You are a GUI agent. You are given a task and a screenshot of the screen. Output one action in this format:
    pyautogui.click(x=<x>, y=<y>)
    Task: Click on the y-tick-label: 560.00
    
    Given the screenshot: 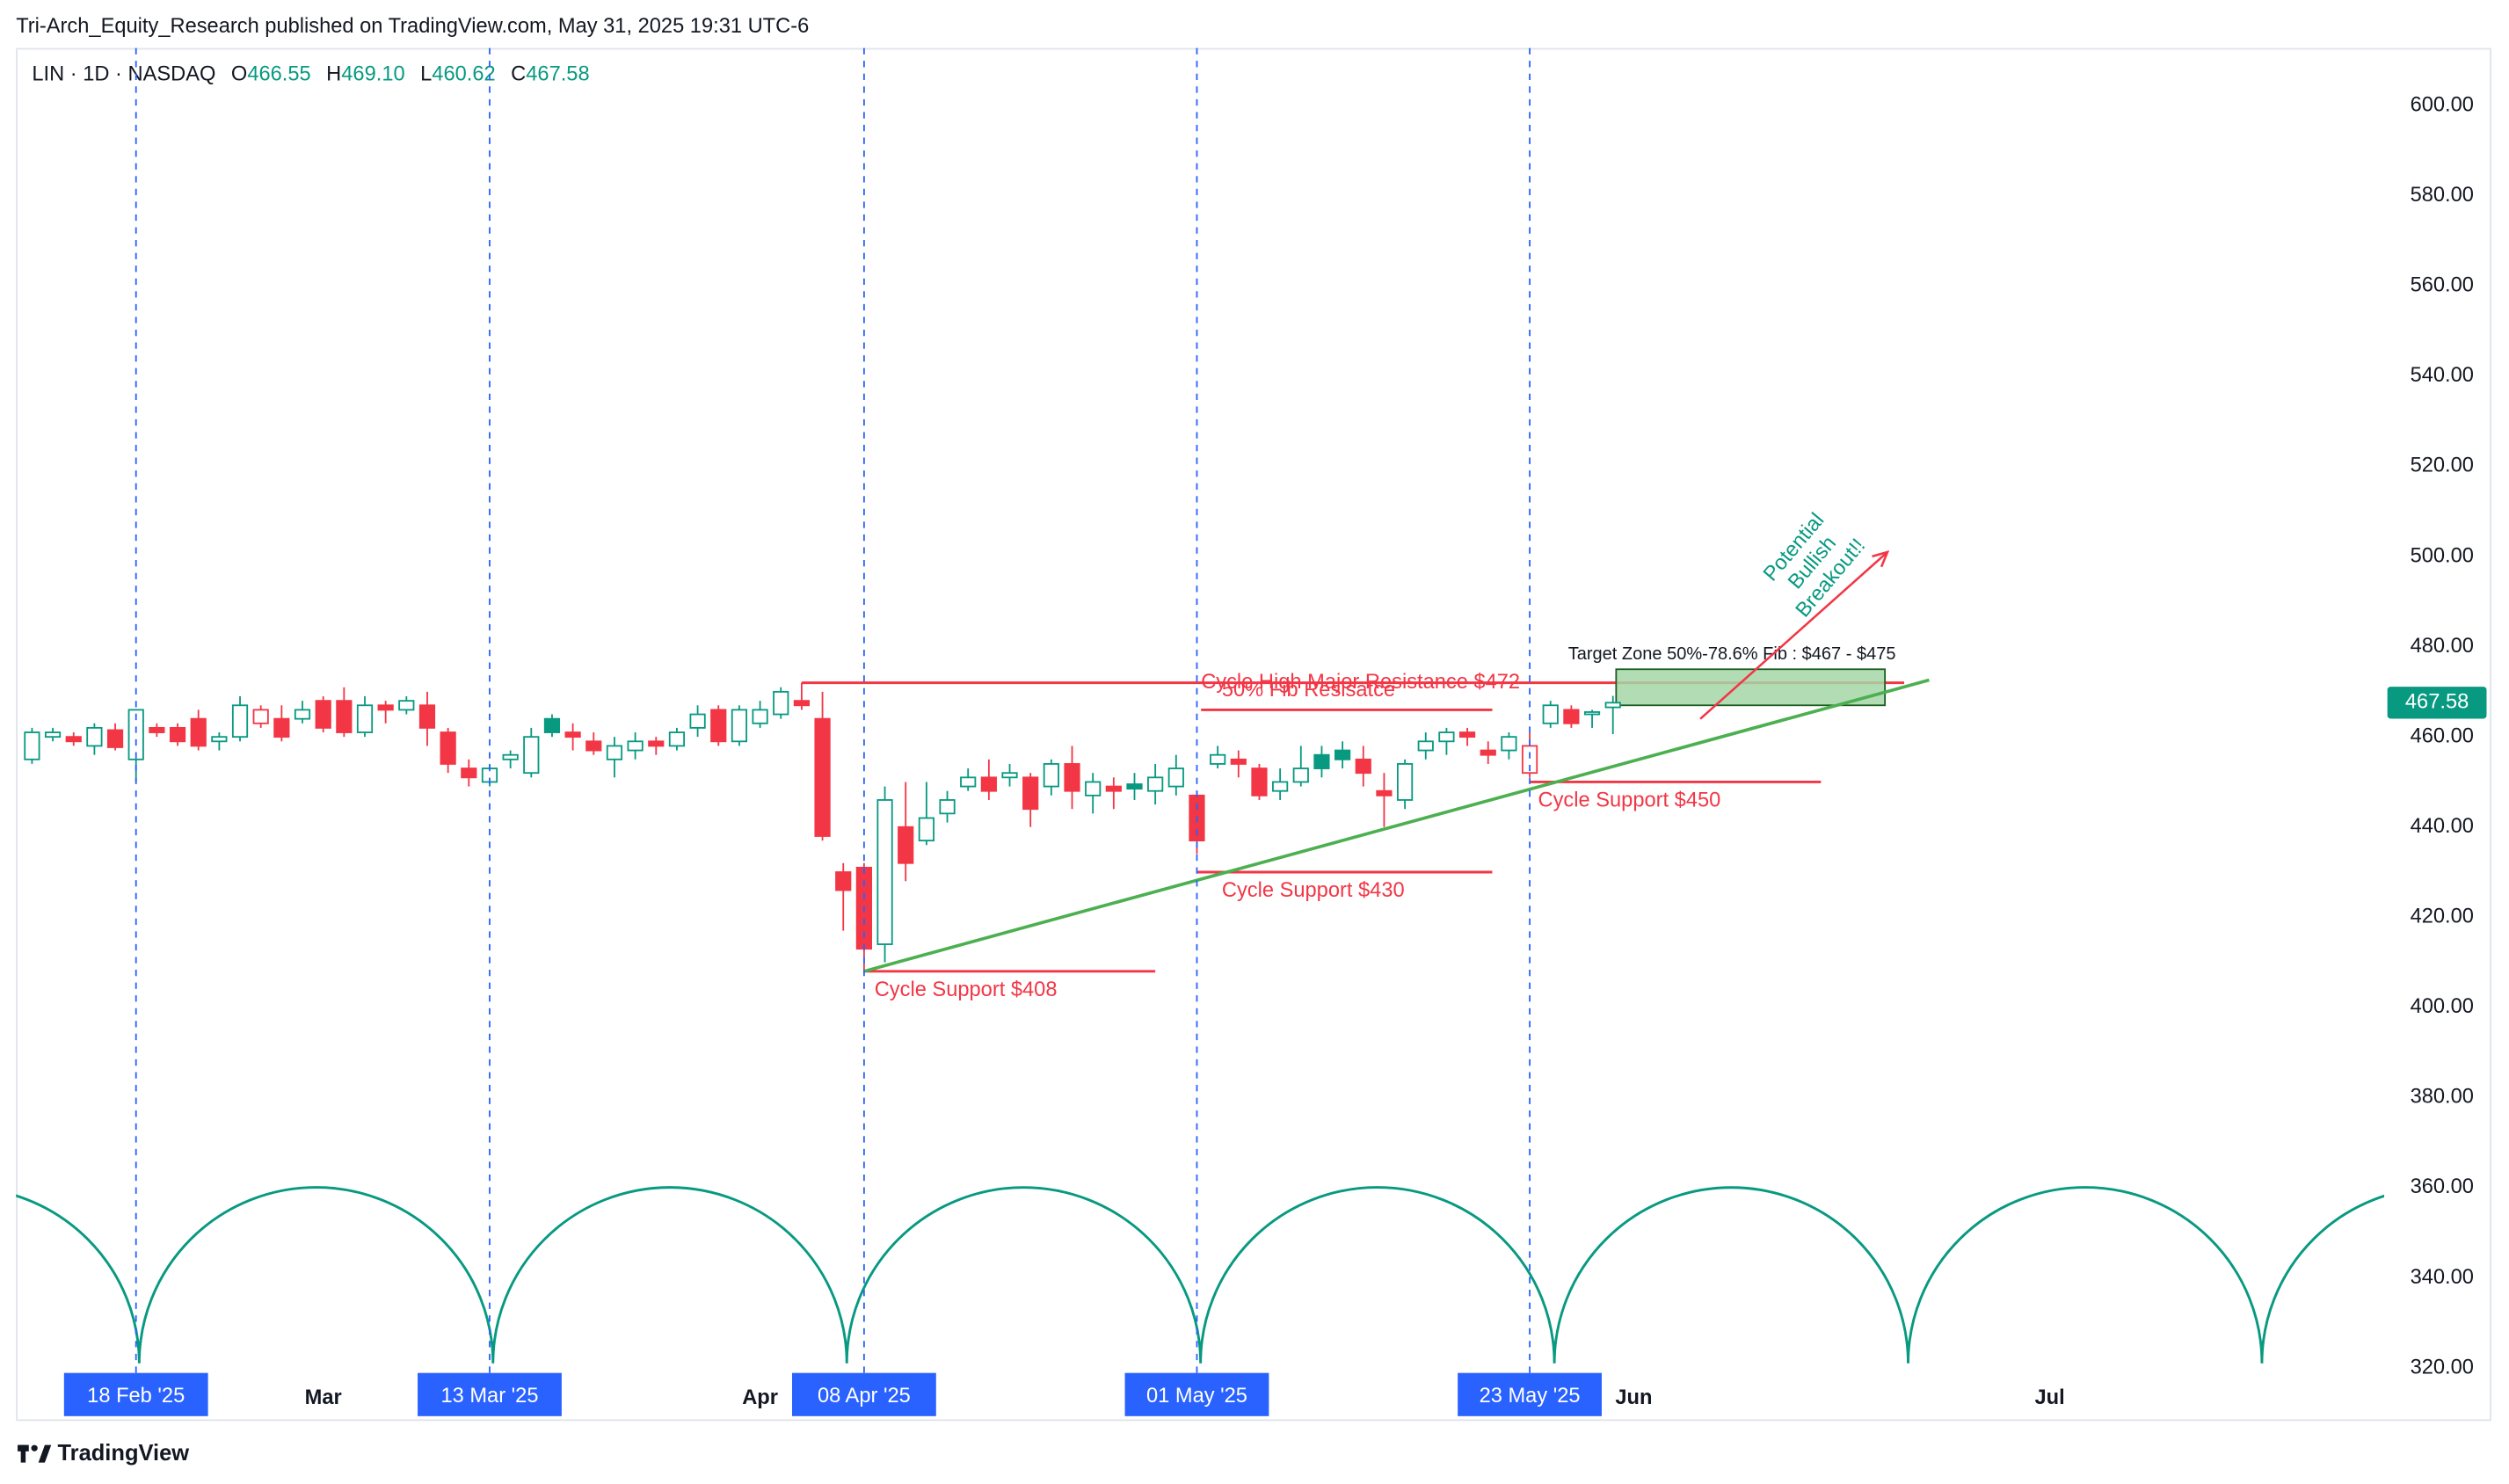 What is the action you would take?
    pyautogui.click(x=2442, y=285)
    